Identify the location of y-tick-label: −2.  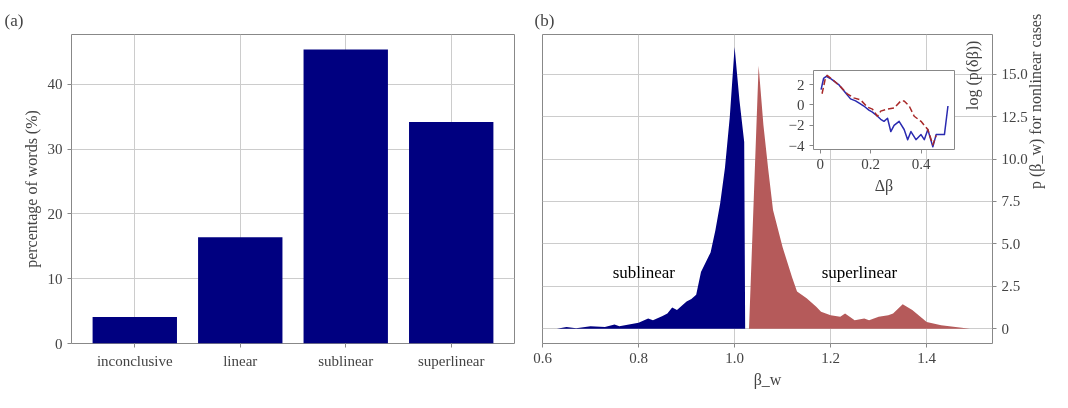
(796, 125).